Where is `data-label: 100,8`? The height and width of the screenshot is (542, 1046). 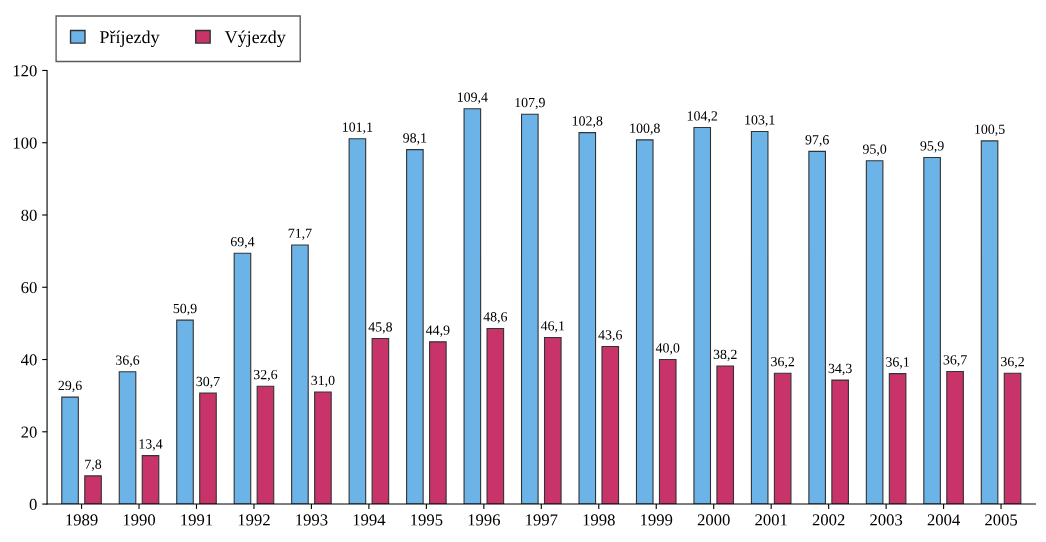
data-label: 100,8 is located at coordinates (645, 129).